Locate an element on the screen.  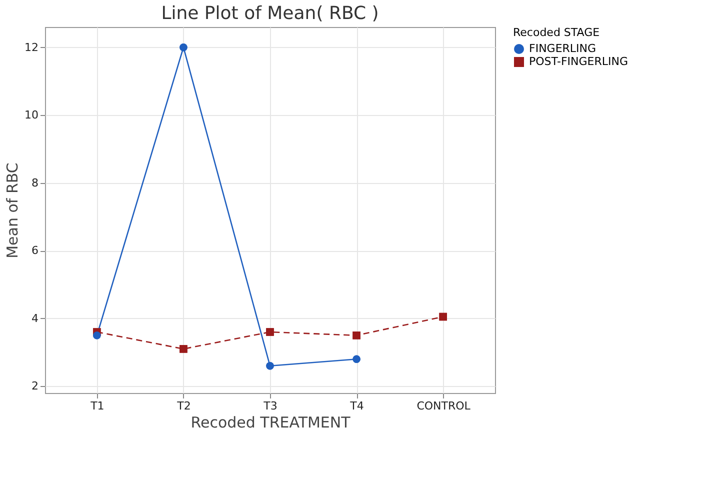
x-axis-title: Recoded TREATMENT is located at coordinates (271, 423).